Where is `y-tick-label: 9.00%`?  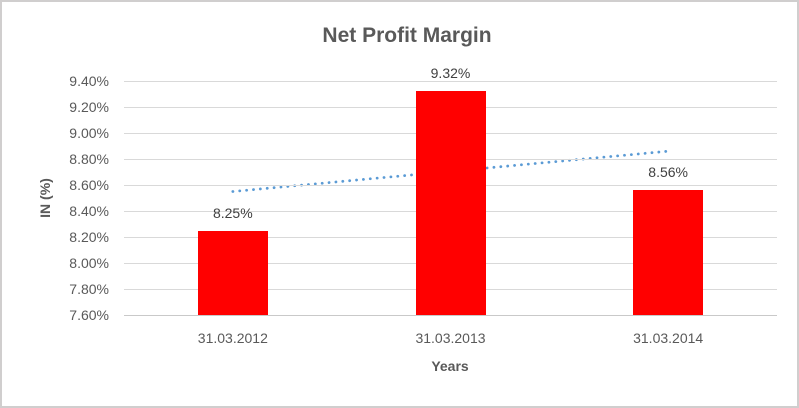 y-tick-label: 9.00% is located at coordinates (89, 133).